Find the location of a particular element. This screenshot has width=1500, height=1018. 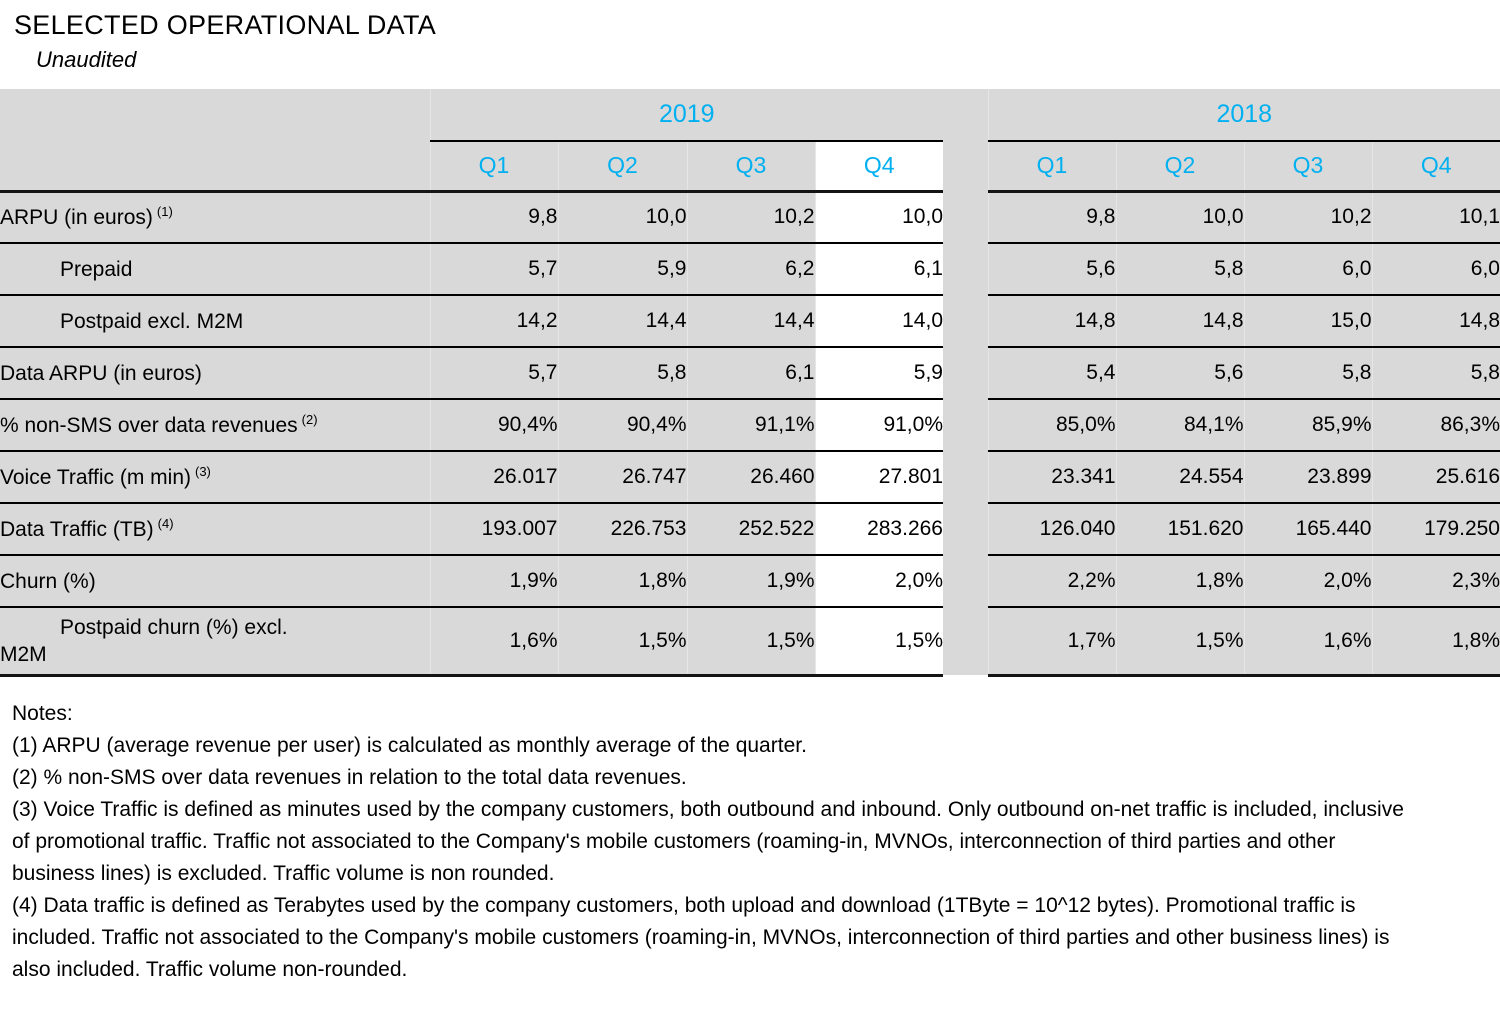

value-cell-2018-q1: 23.341 is located at coordinates (1051, 477).